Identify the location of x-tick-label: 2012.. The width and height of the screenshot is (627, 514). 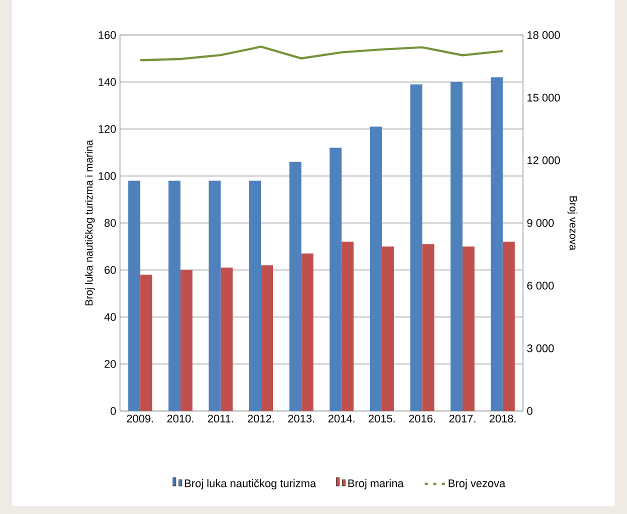
(261, 418).